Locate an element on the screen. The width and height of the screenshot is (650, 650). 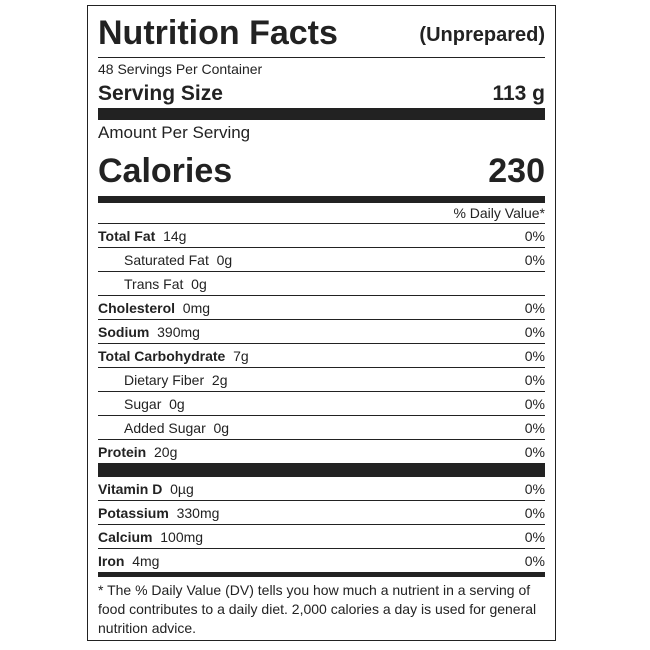
nutrient-name: Saturated Fat is located at coordinates (166, 259).